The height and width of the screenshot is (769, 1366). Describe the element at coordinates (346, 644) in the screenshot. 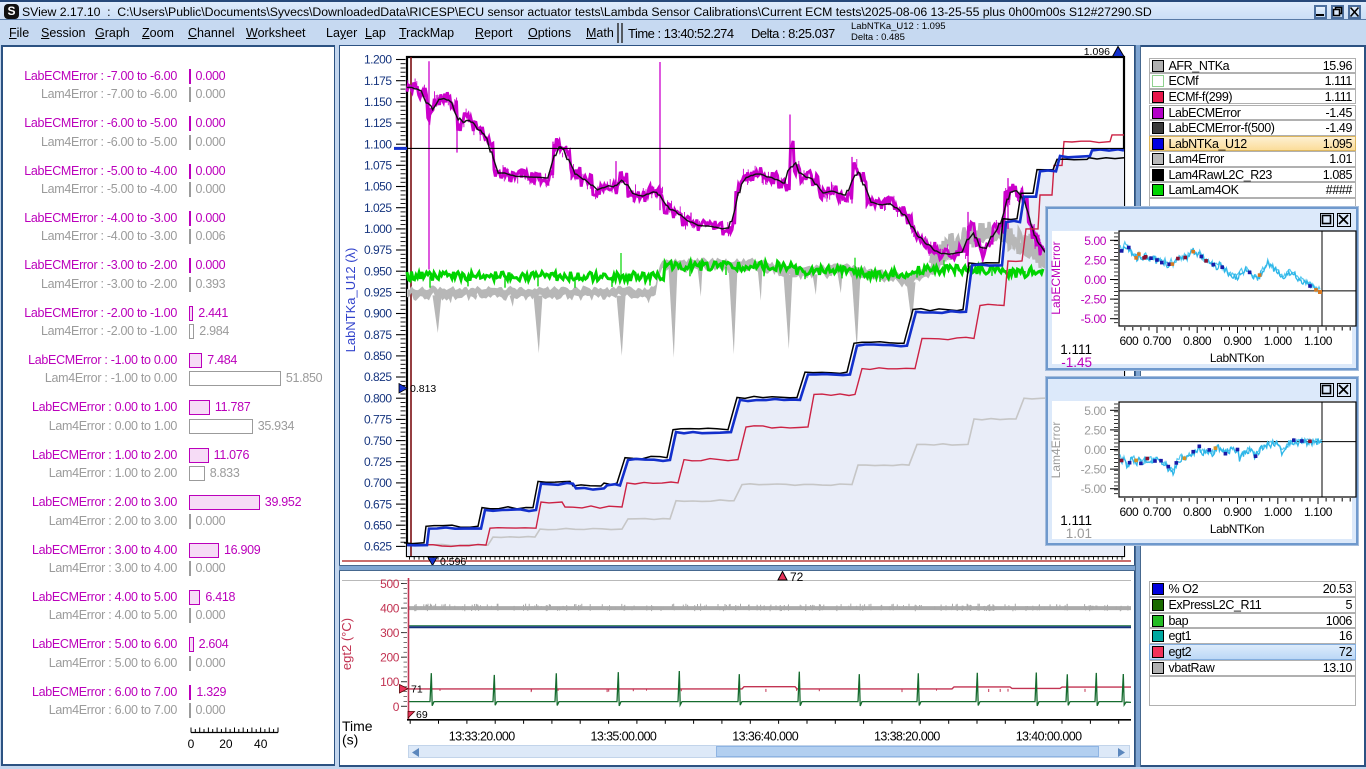

I see `svg-text: egt2 (°C)` at that location.